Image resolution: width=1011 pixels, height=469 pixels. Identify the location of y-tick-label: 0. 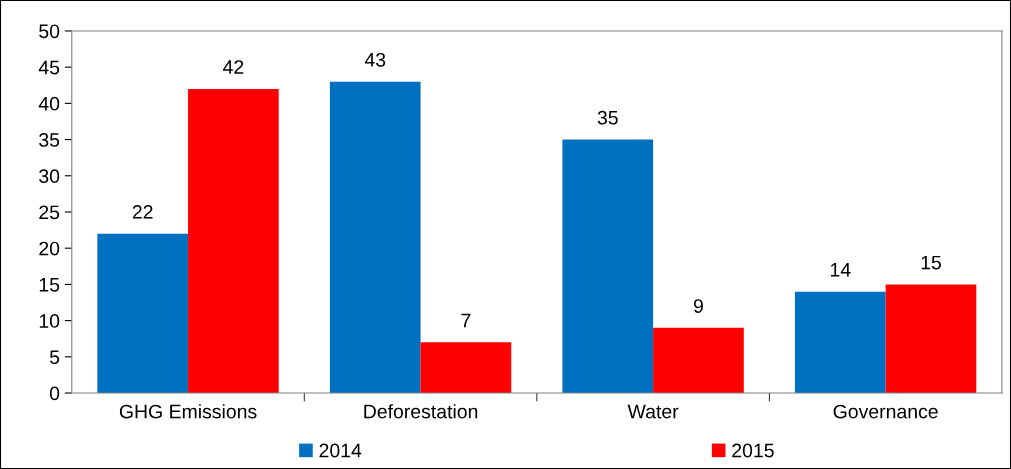
(54, 393).